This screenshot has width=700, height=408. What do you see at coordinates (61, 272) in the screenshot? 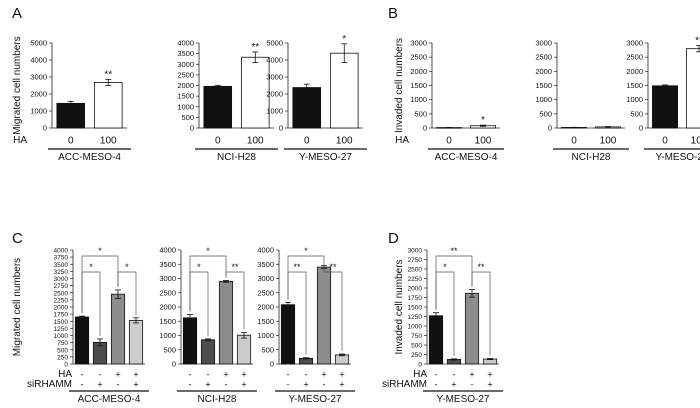
I see `y-tick-label: 3250` at bounding box center [61, 272].